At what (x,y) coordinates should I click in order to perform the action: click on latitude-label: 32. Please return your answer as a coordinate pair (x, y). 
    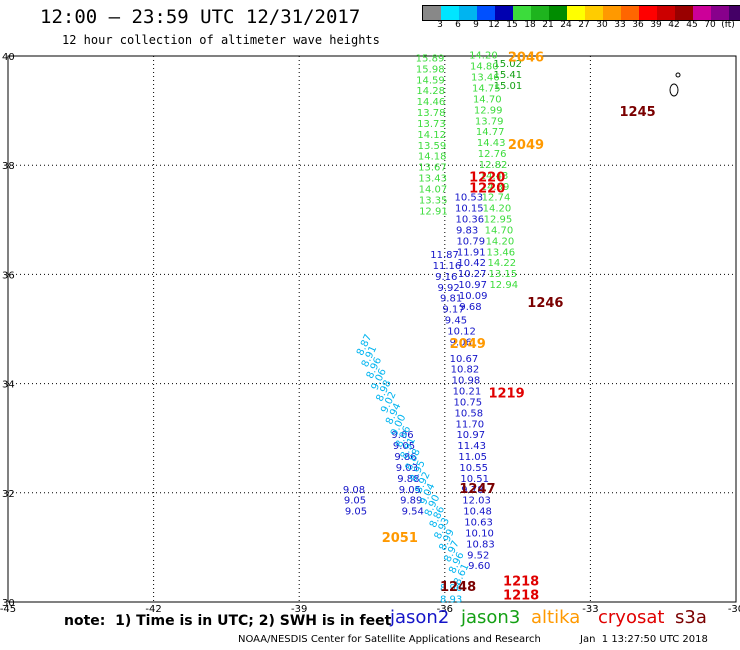
    Looking at the image, I should click on (8, 494).